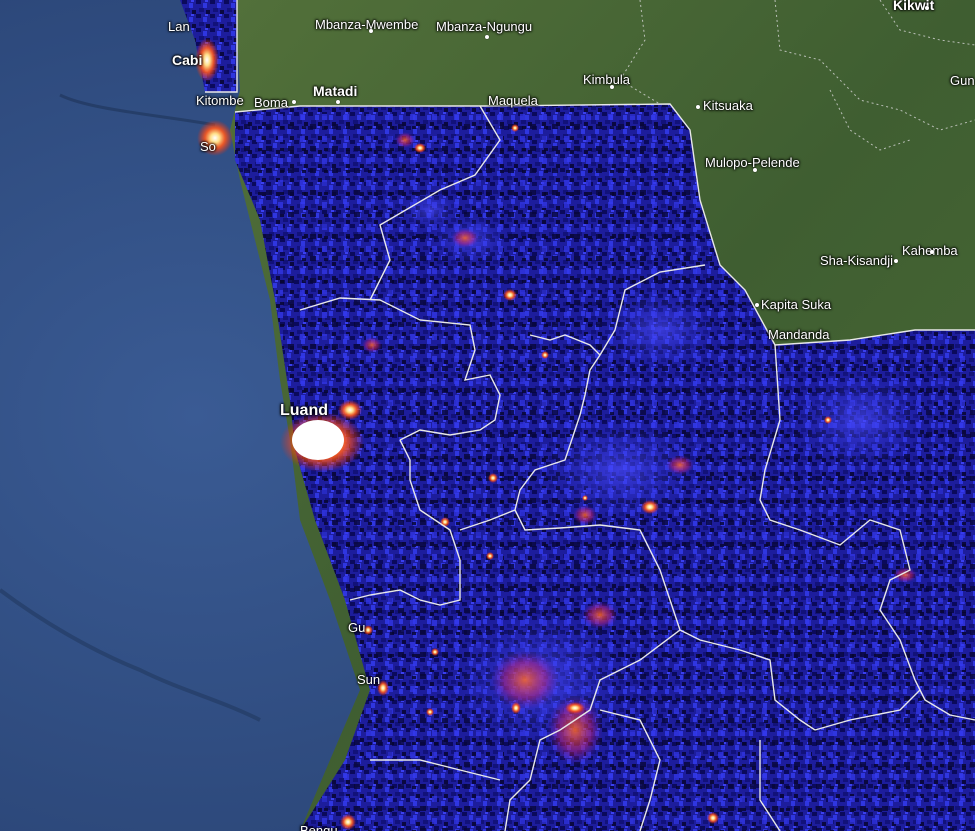  I want to click on place-label: Boma, so click(271, 102).